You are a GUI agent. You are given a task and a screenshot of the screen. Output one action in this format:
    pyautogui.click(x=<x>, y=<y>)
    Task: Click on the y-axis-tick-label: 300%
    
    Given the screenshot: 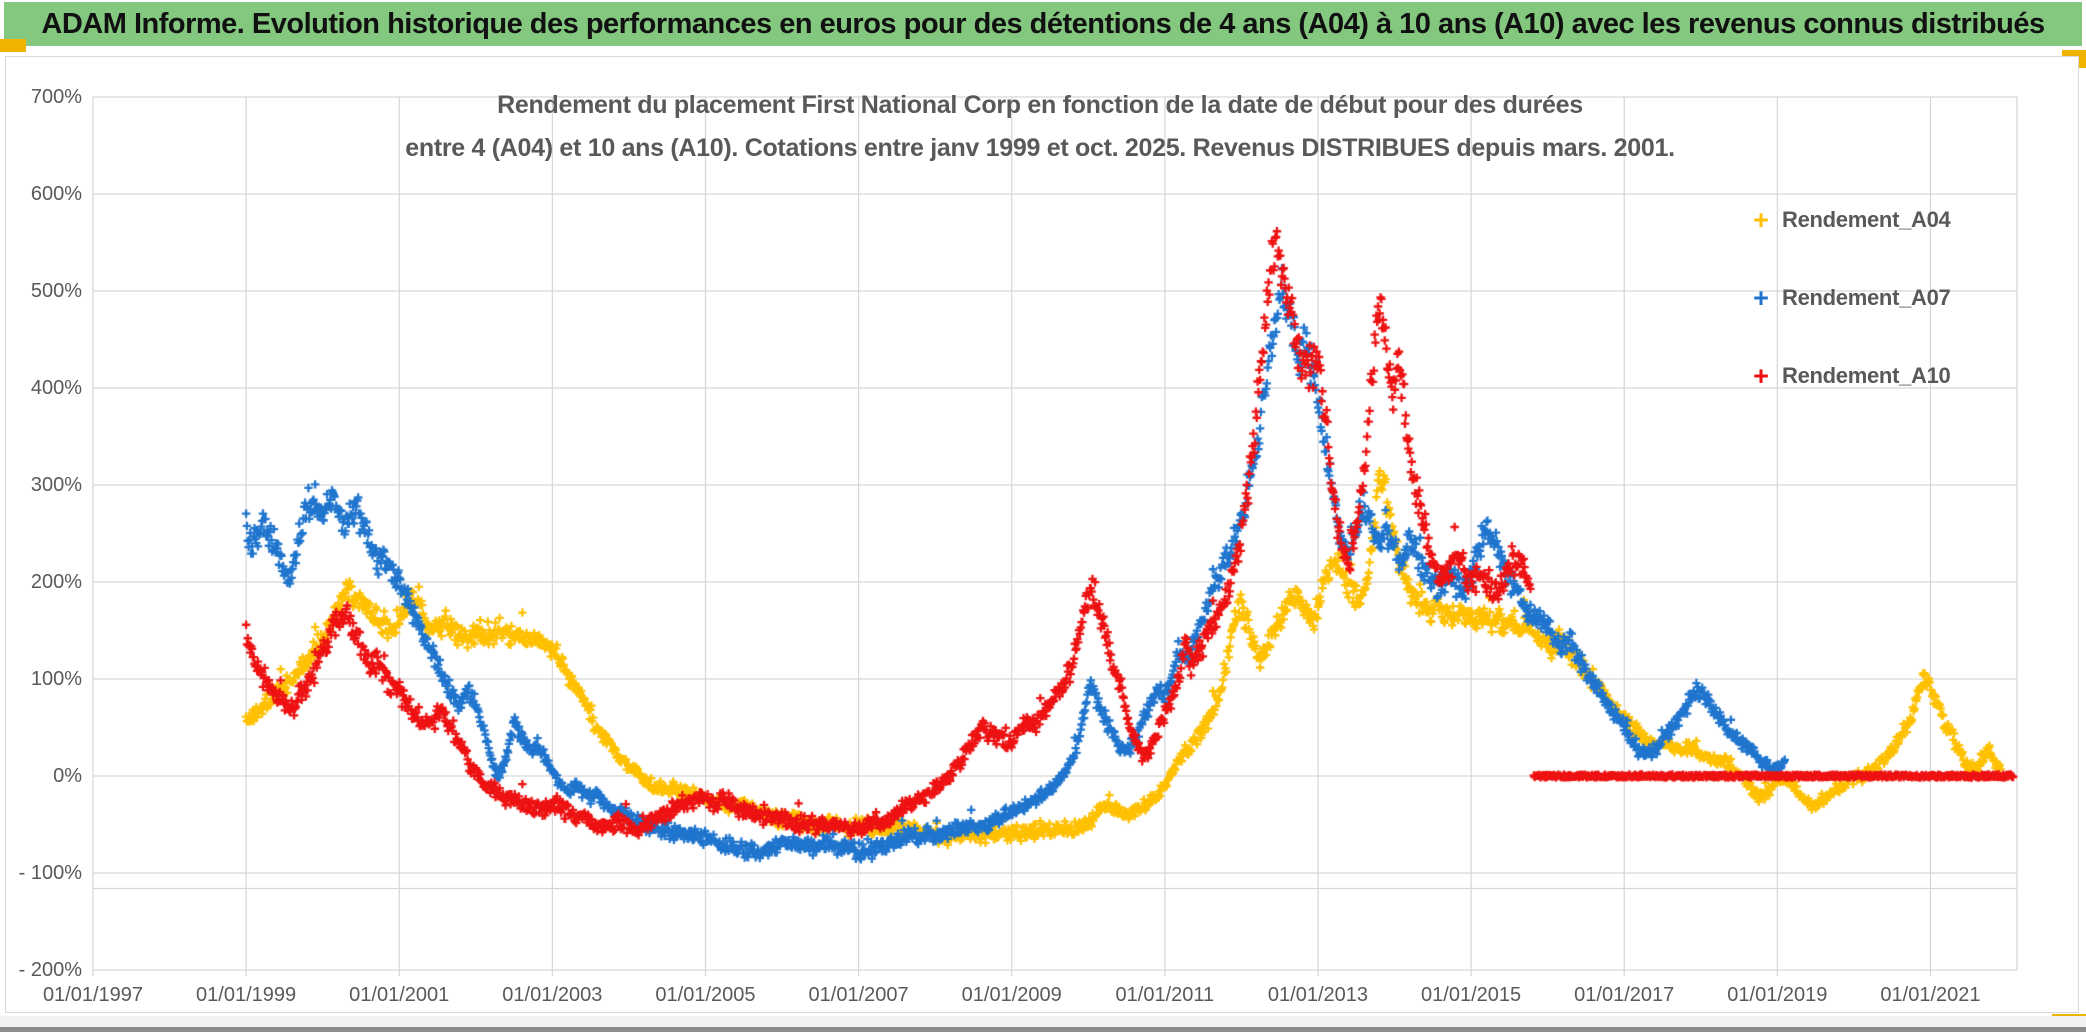 What is the action you would take?
    pyautogui.click(x=56, y=485)
    